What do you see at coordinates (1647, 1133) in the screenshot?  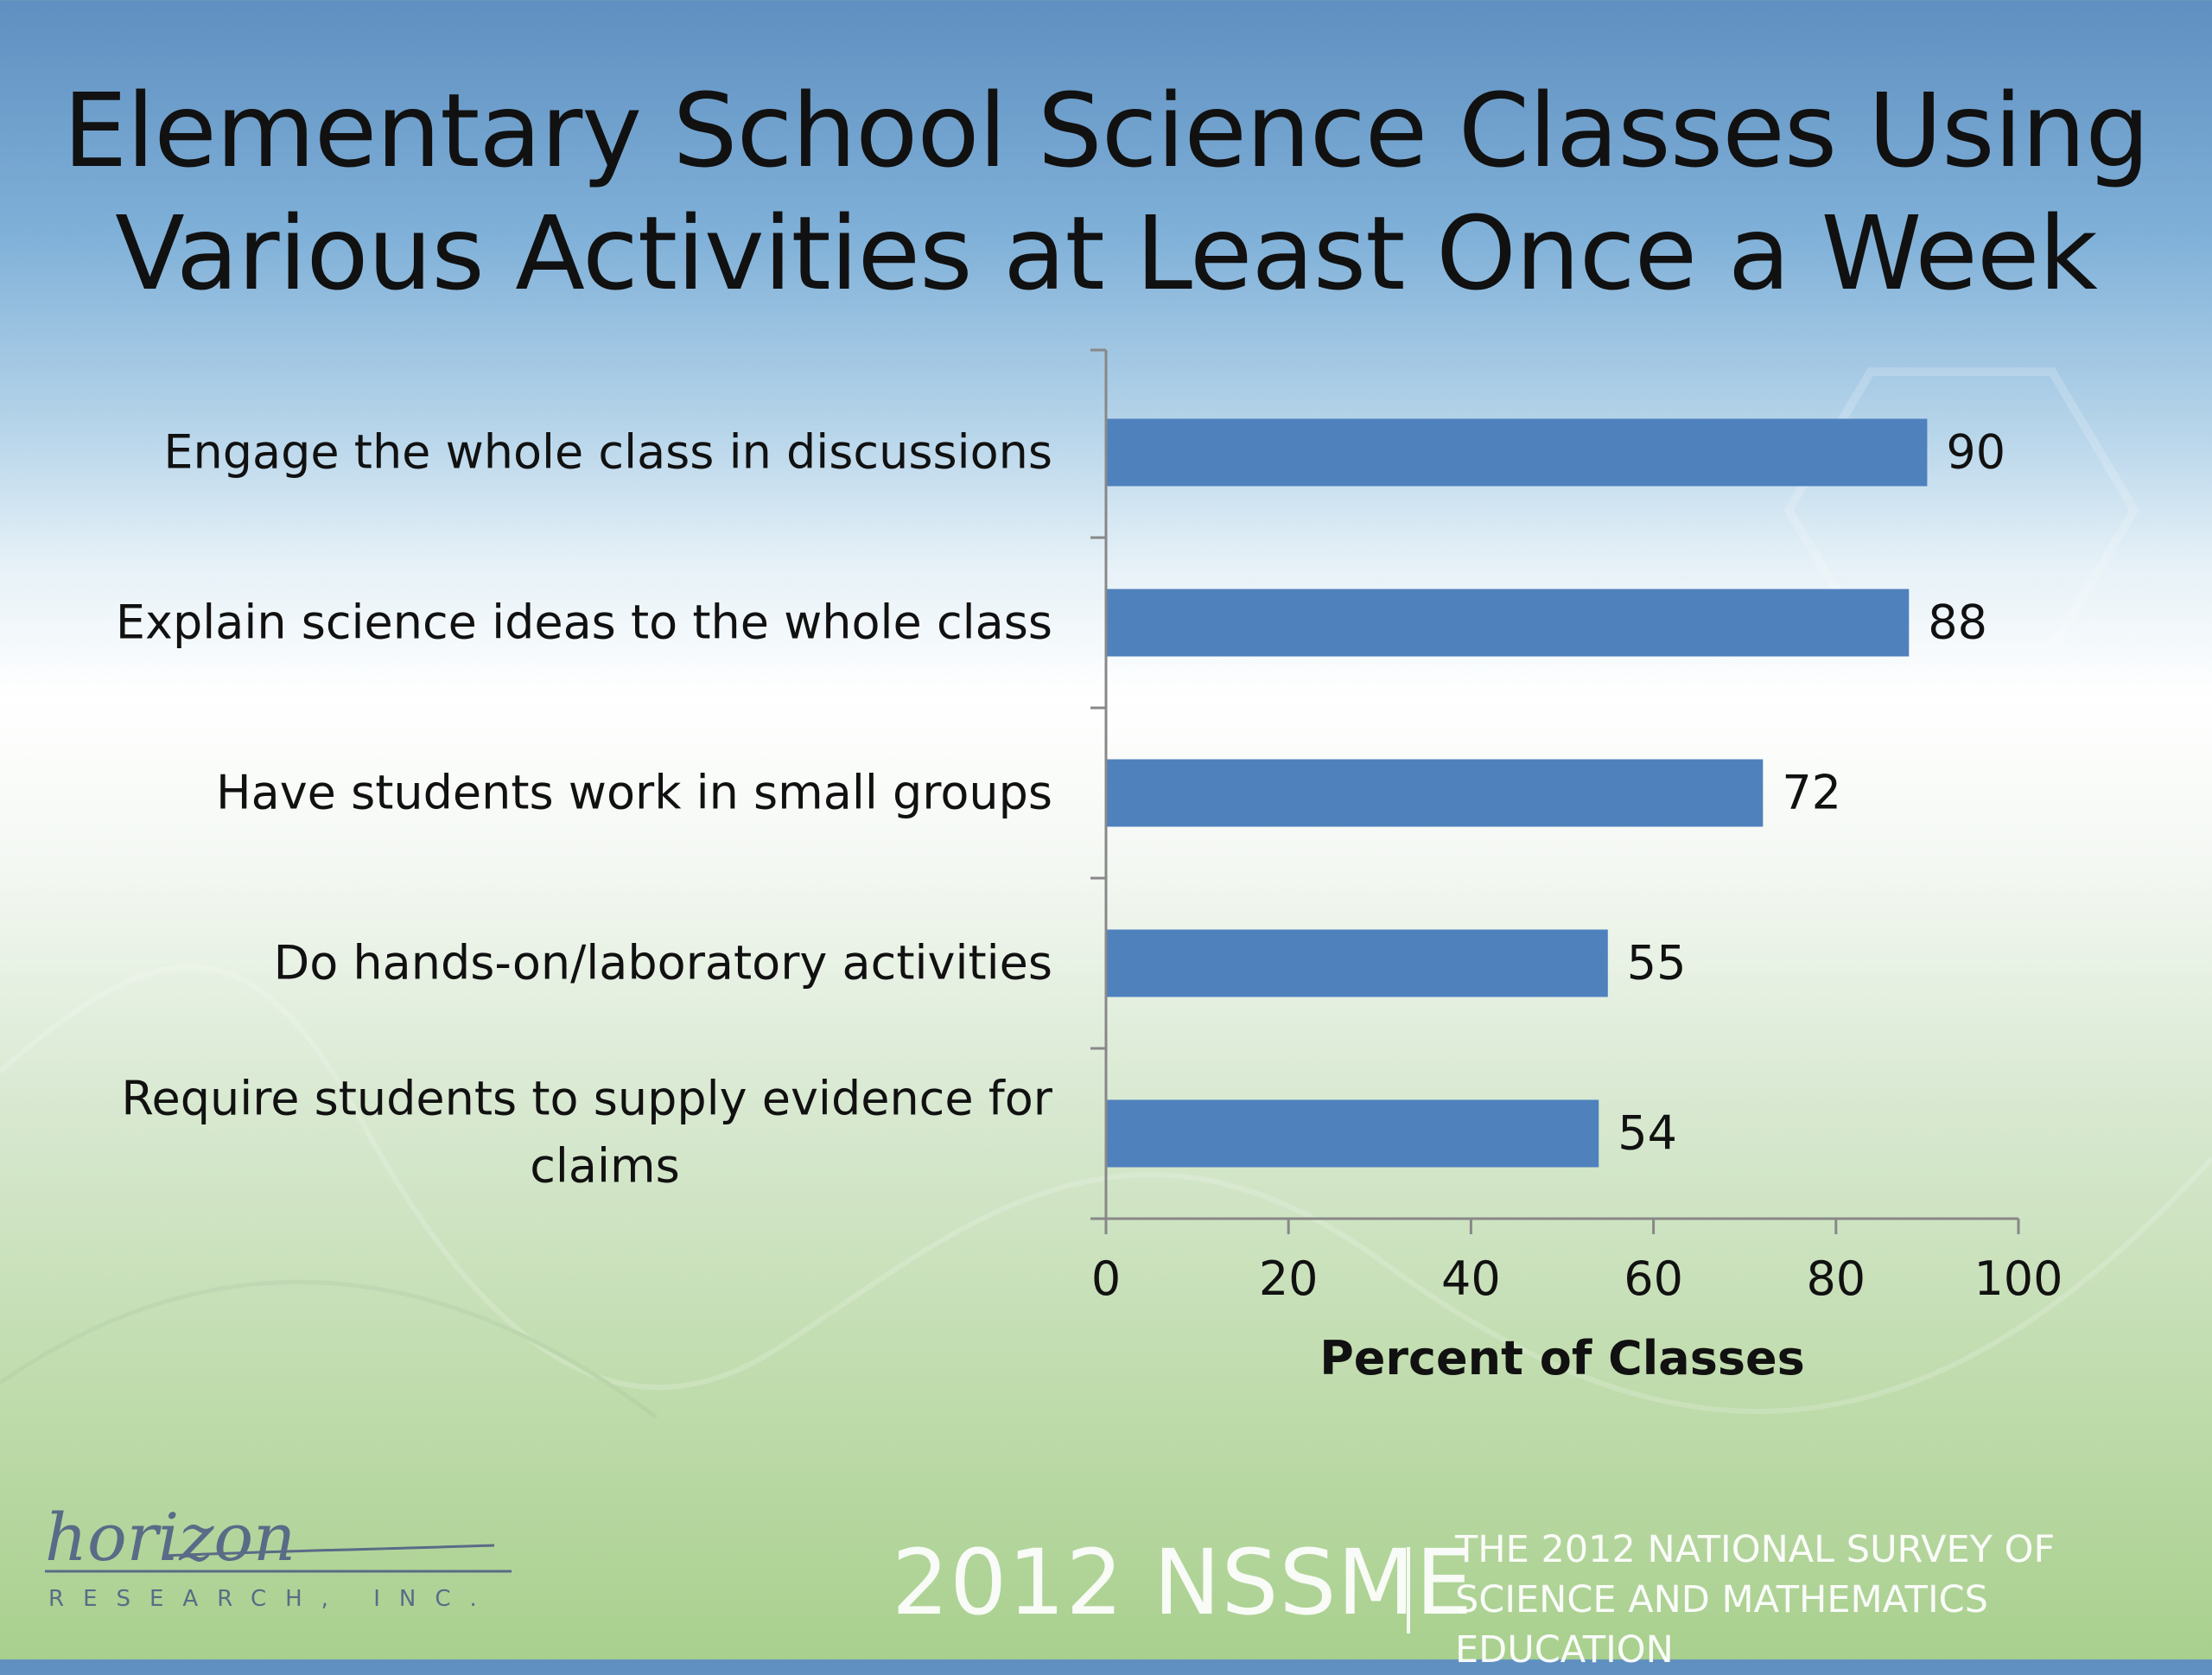 I see `data-label: 54` at bounding box center [1647, 1133].